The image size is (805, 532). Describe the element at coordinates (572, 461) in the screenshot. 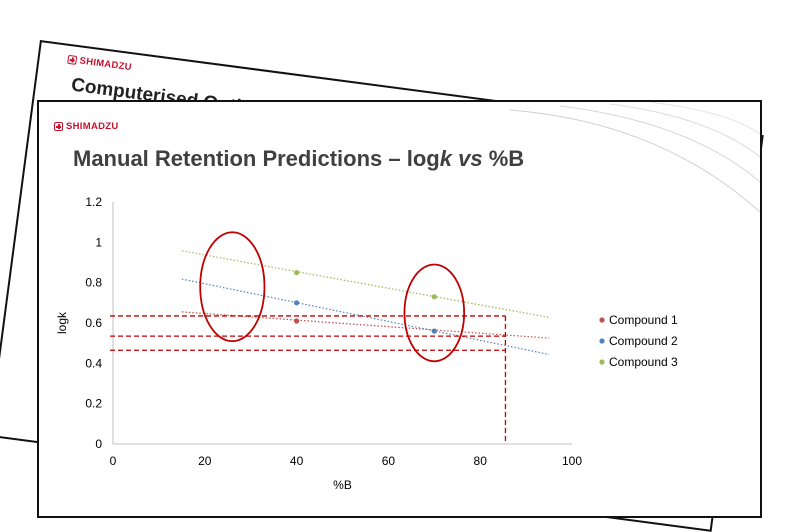

I see `x-tick-label: 100` at that location.